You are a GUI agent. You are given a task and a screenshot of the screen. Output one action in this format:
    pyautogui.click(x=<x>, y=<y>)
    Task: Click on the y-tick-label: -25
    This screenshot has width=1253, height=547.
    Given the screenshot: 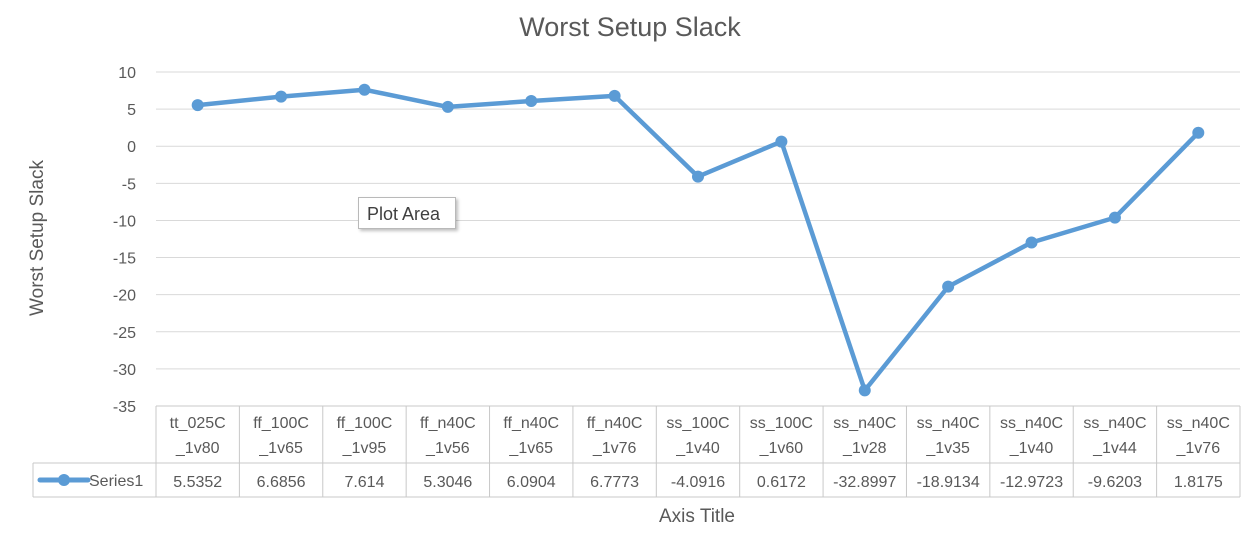 What is the action you would take?
    pyautogui.click(x=124, y=333)
    